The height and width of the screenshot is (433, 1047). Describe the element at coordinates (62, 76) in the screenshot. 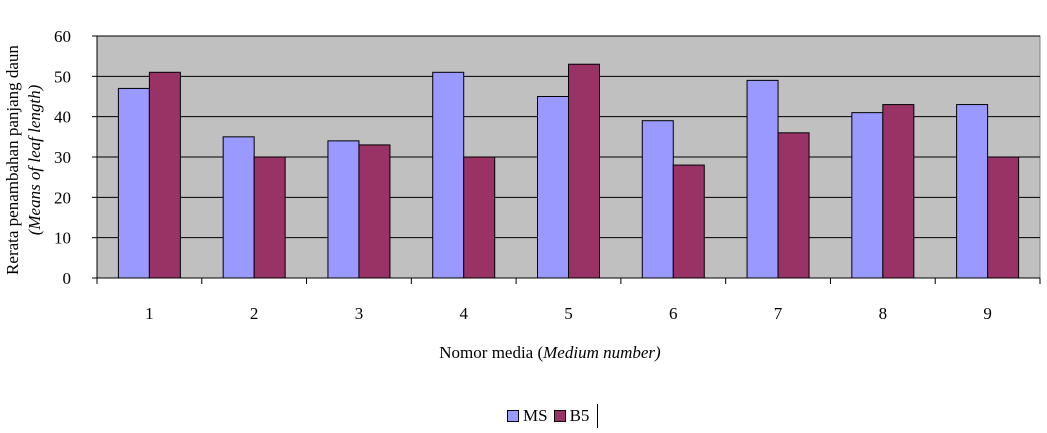

I see `y-tick-label: 50` at that location.